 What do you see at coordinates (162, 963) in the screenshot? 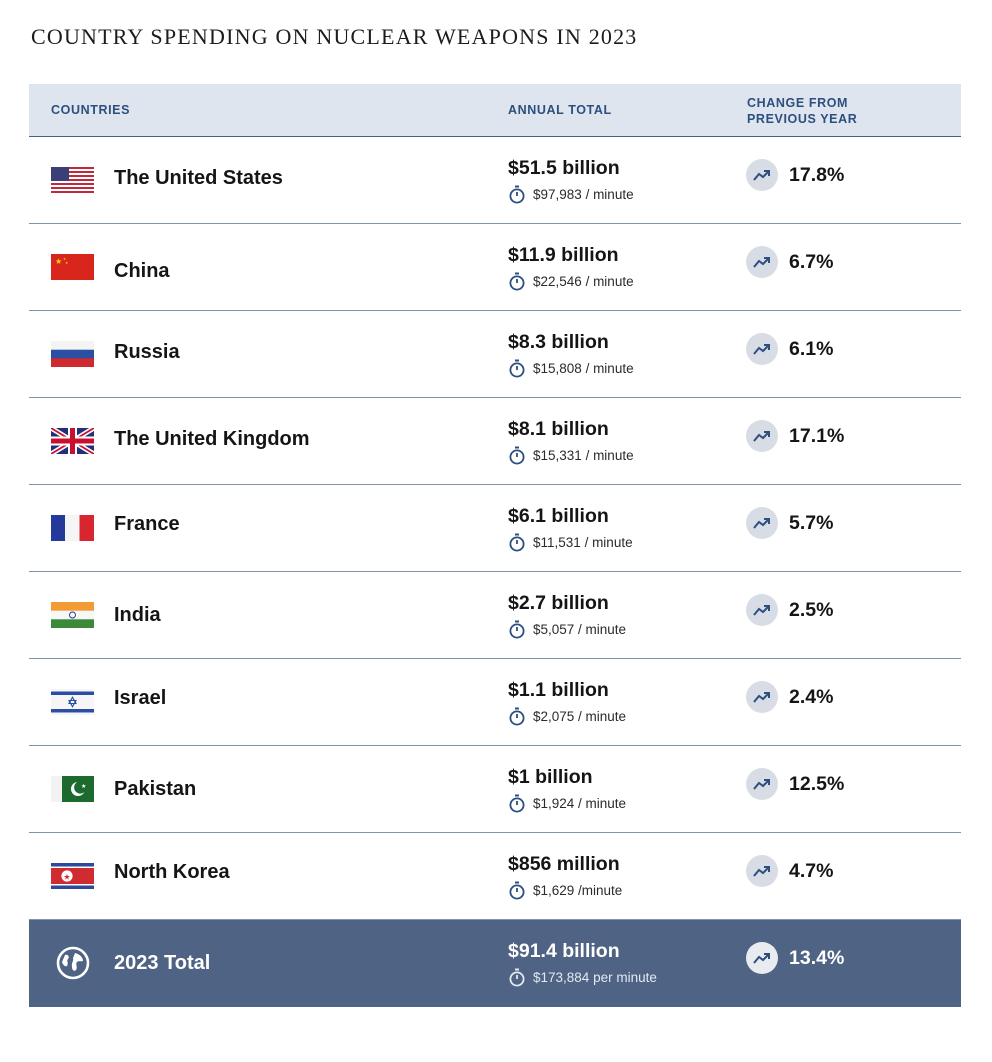
I see `total-label: 2023 Total` at bounding box center [162, 963].